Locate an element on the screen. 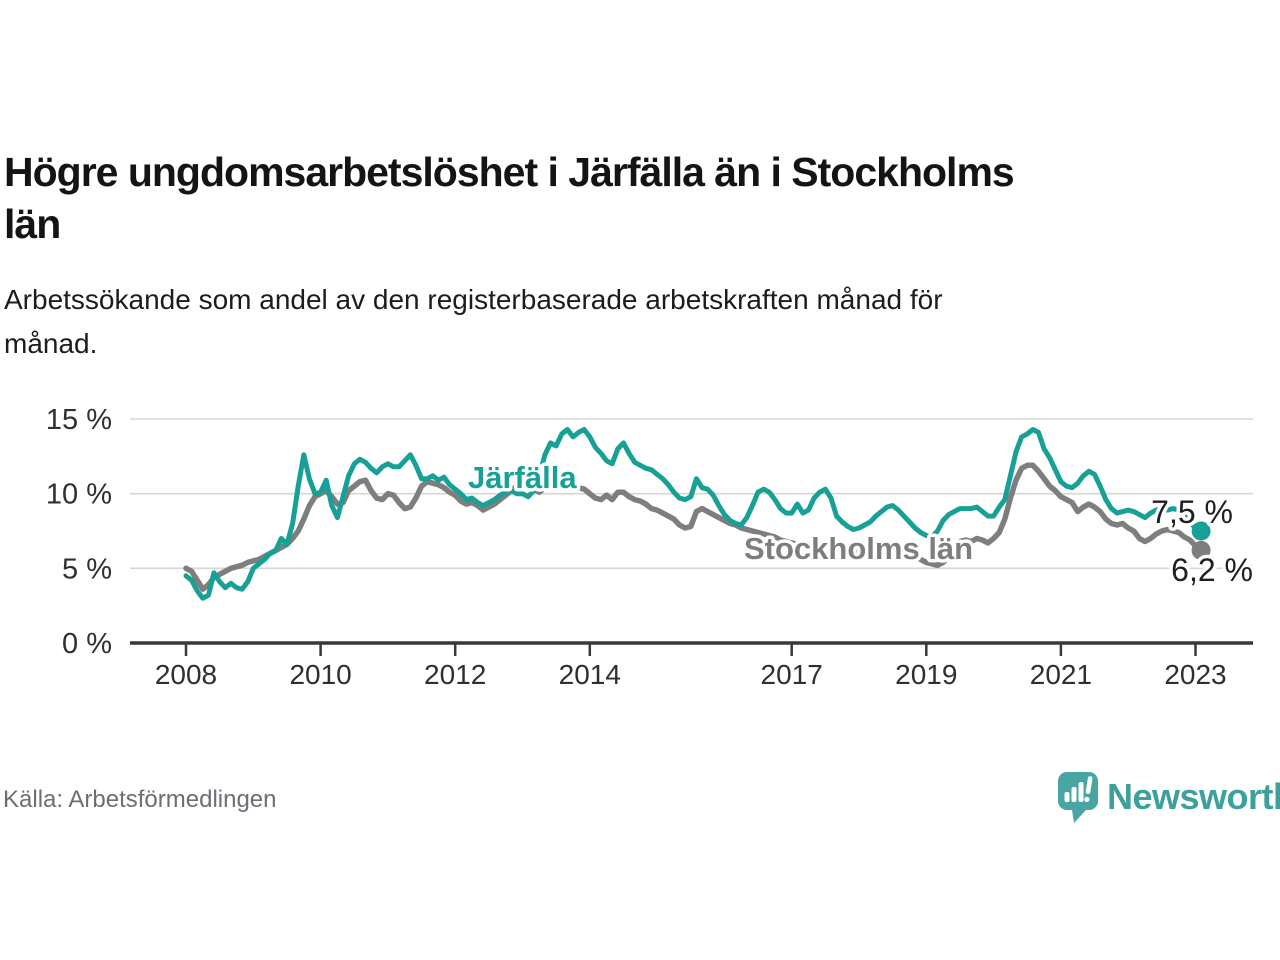 This screenshot has width=1280, height=960. end-dot-jarfalla is located at coordinates (1201, 531).